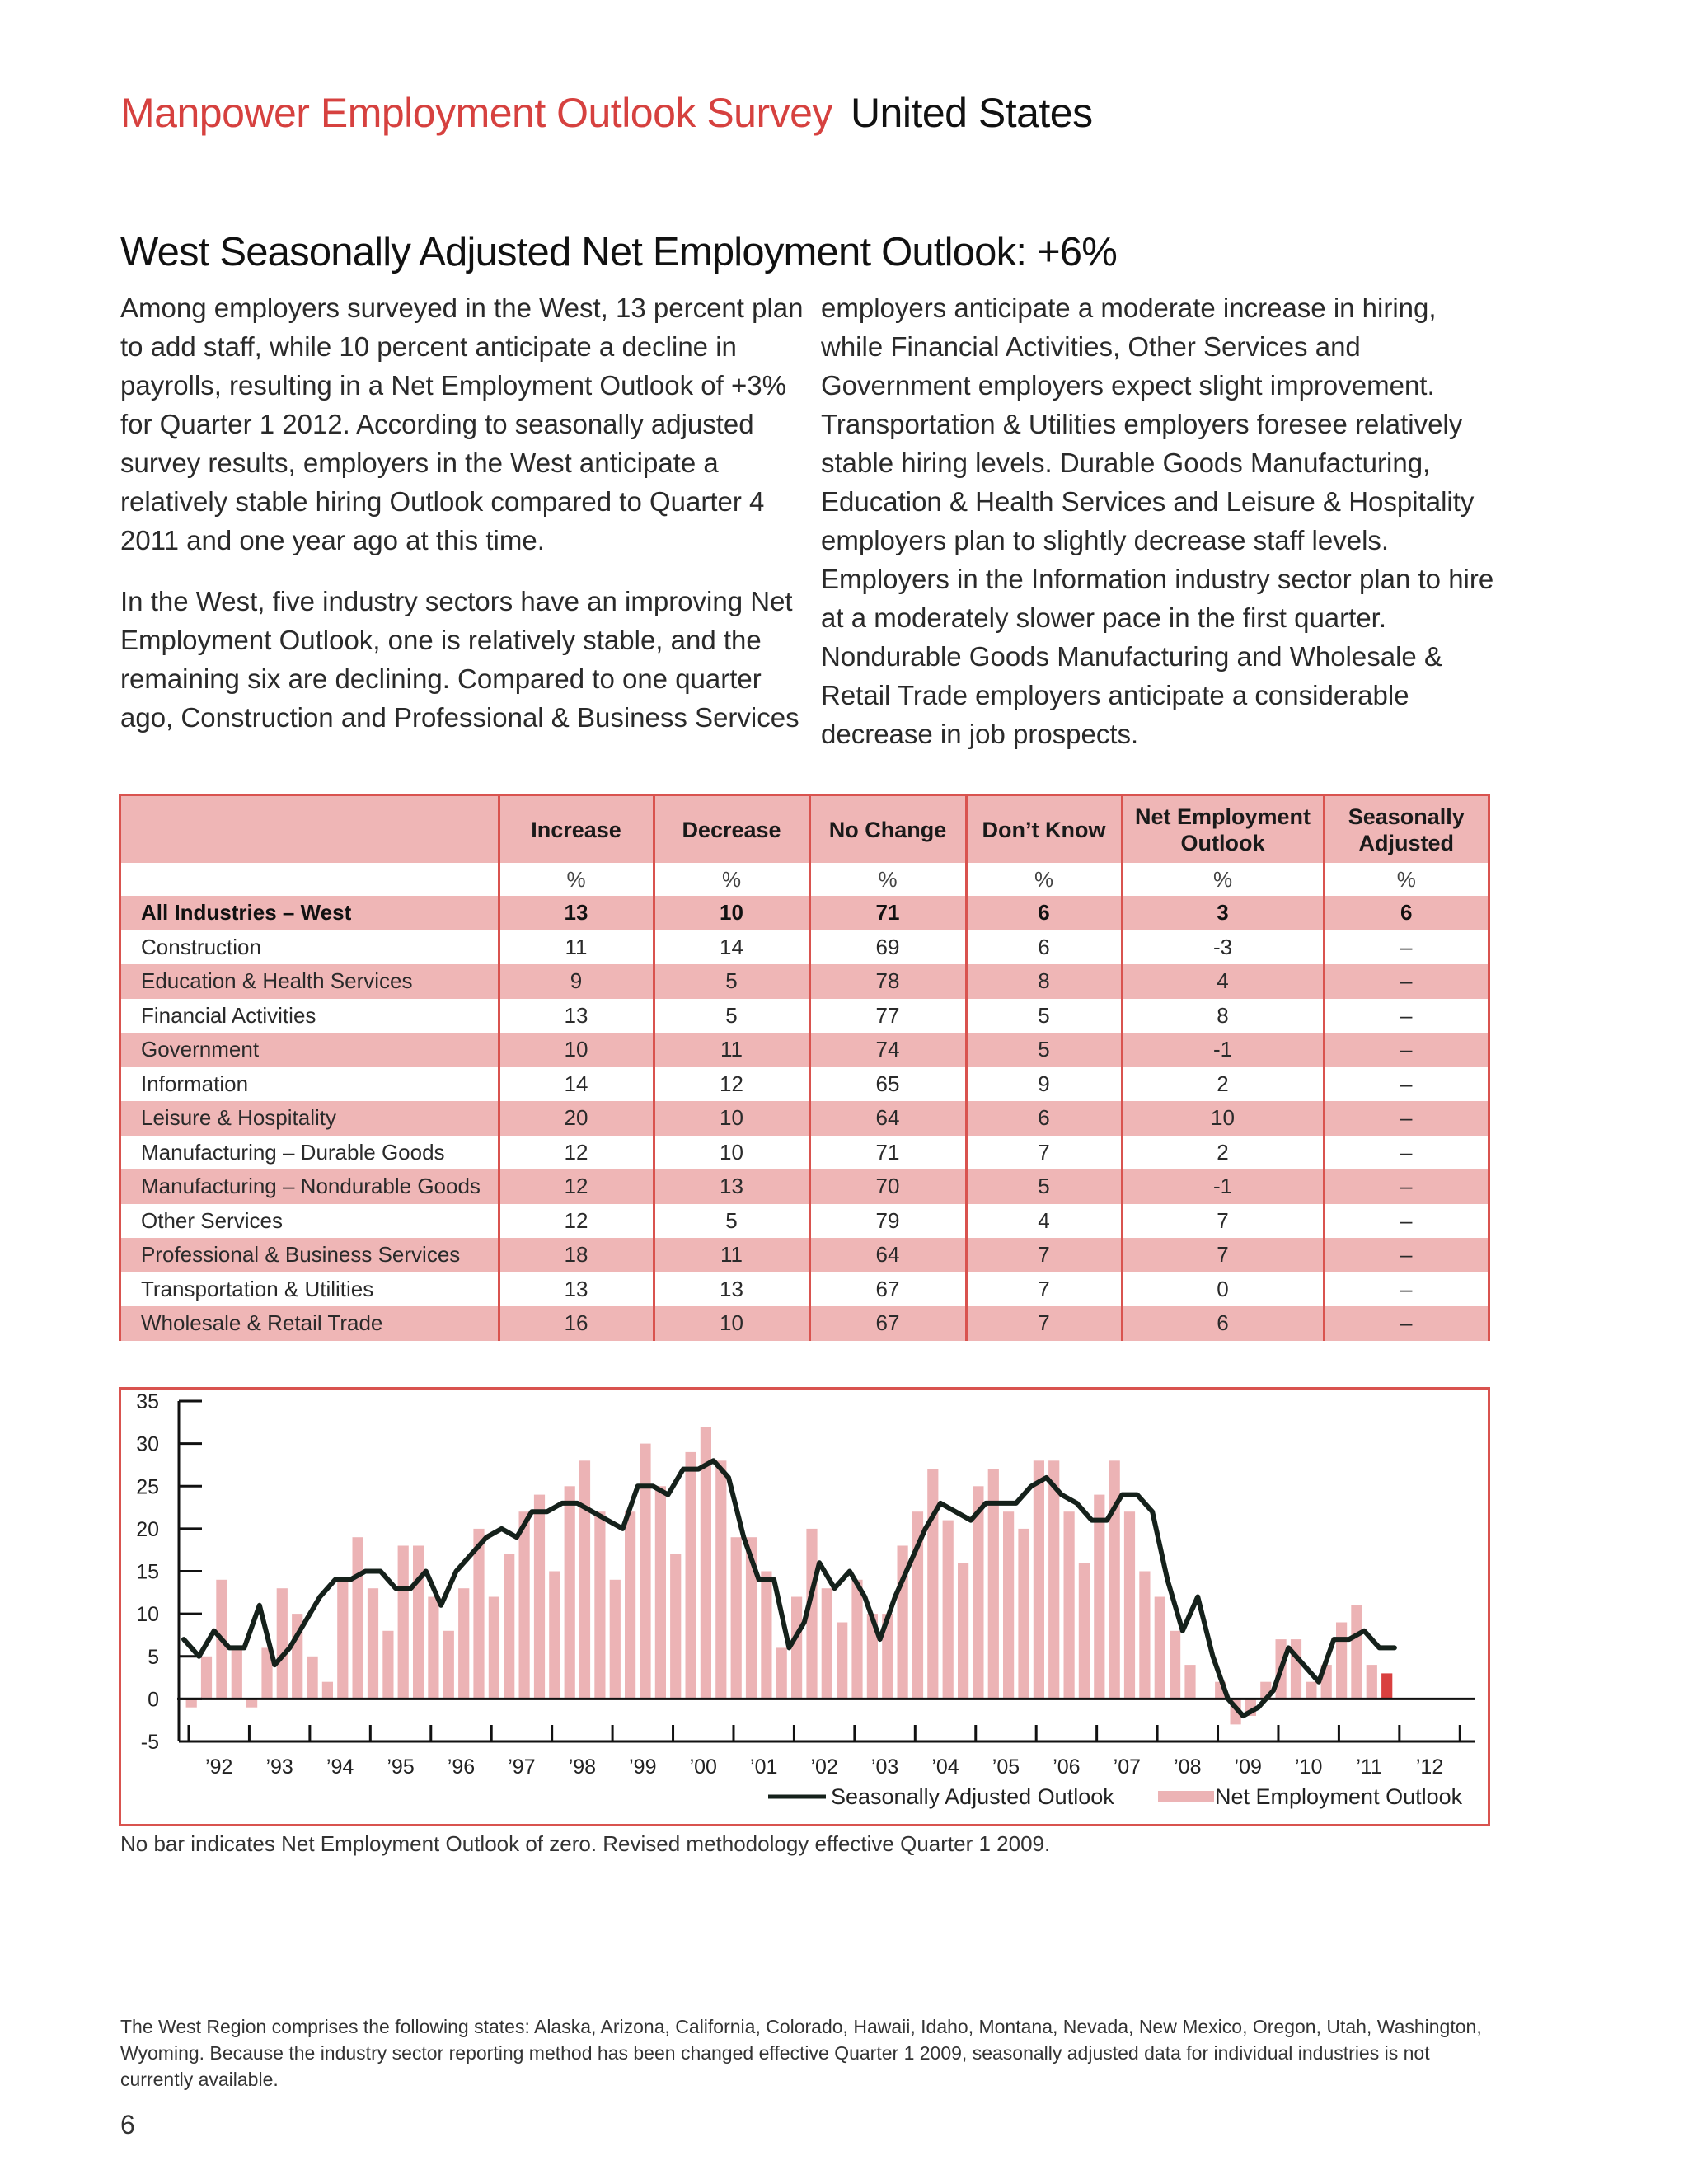 The height and width of the screenshot is (2184, 1688). I want to click on table-cell: 16, so click(575, 1323).